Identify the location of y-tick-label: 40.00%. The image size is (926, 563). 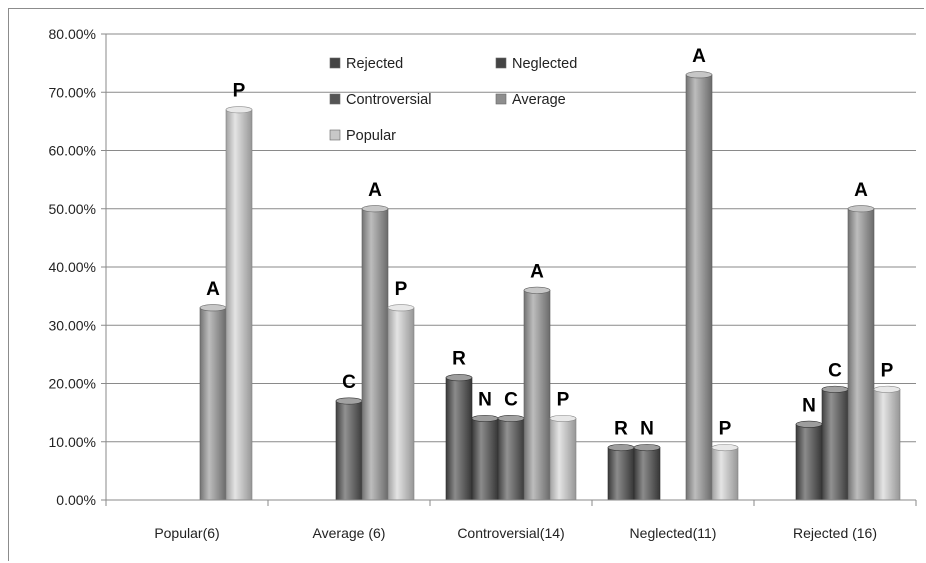
(72, 267).